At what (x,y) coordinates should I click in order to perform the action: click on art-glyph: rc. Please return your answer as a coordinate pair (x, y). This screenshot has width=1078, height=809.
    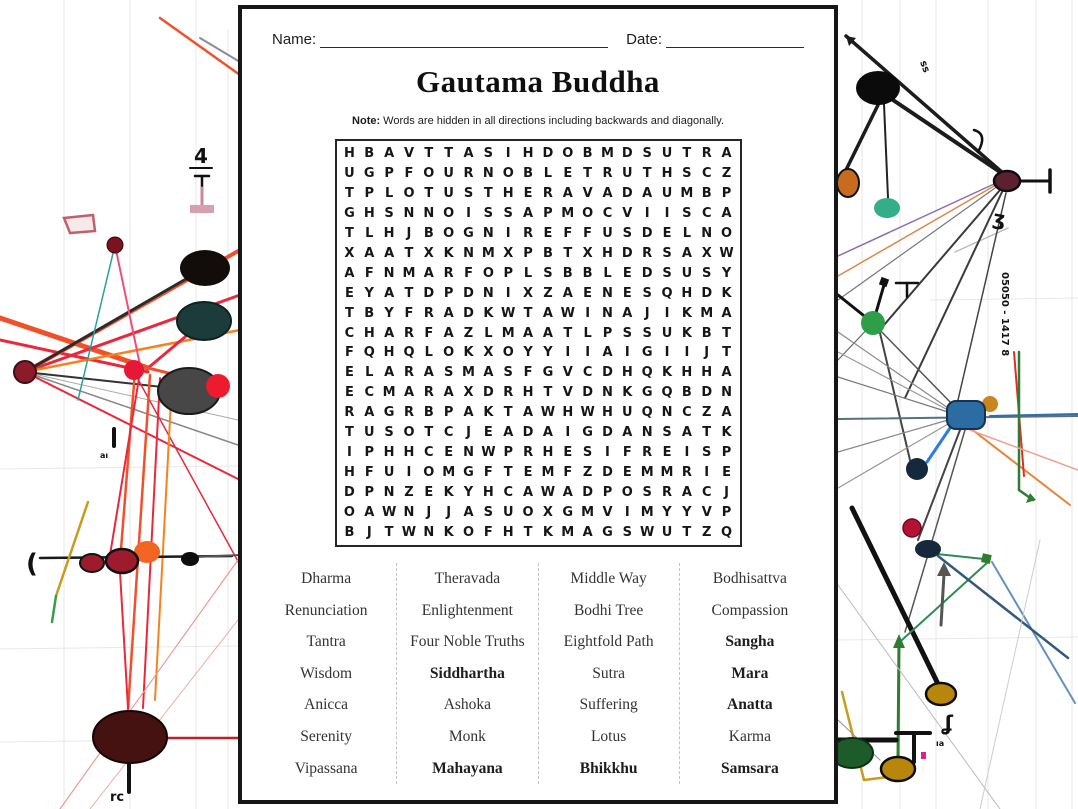
    Looking at the image, I should click on (117, 797).